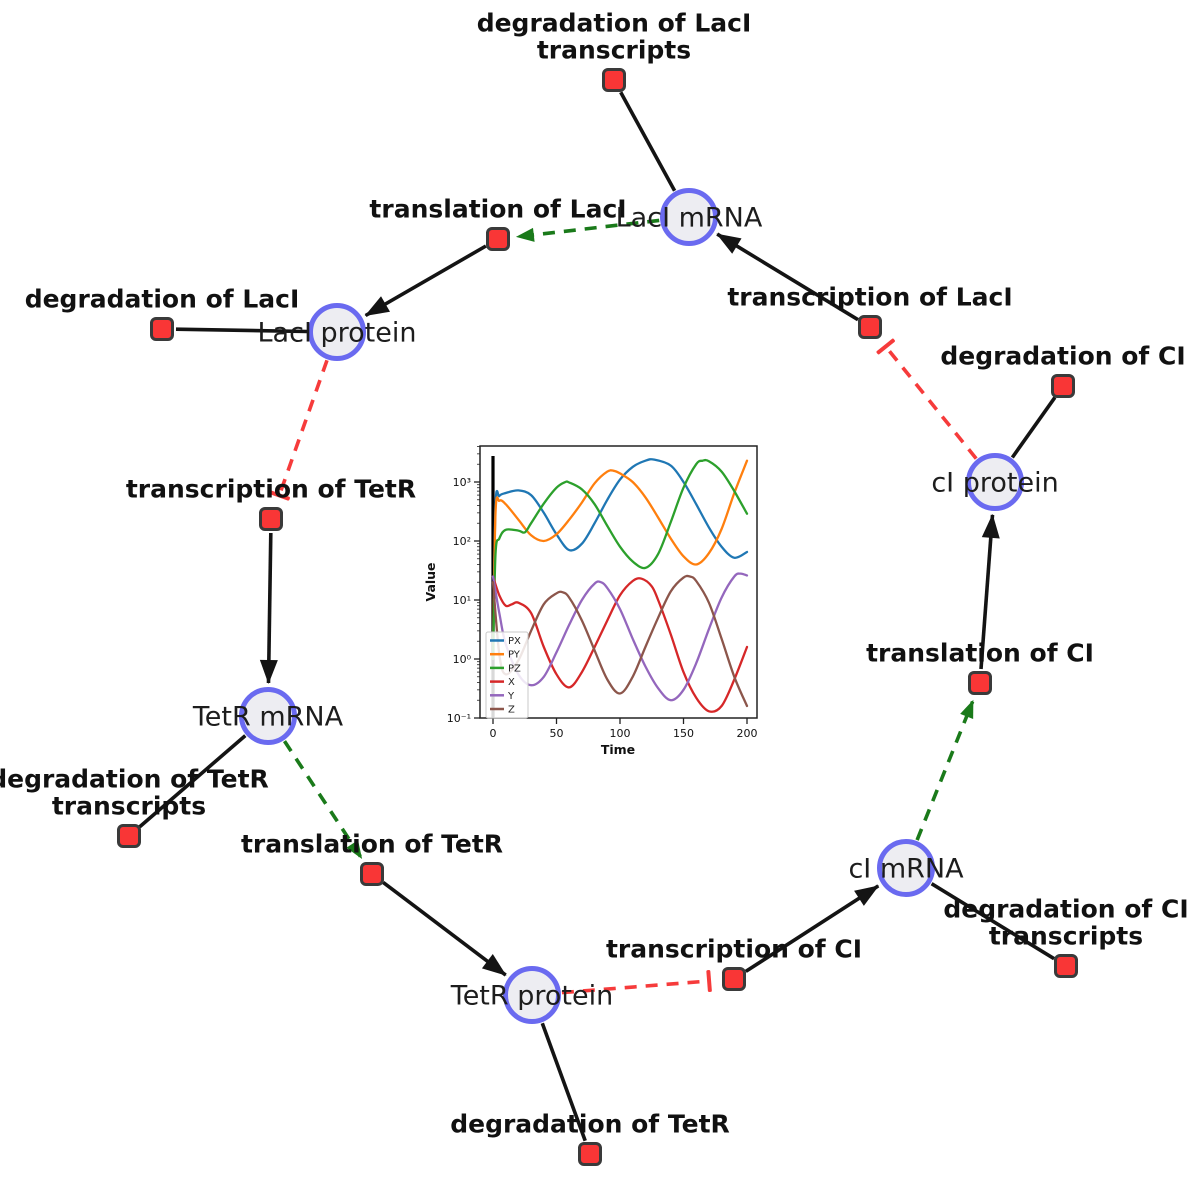  Describe the element at coordinates (268, 608) in the screenshot. I see `edge-production-tx_tetr-to-tetr_mrna` at that location.